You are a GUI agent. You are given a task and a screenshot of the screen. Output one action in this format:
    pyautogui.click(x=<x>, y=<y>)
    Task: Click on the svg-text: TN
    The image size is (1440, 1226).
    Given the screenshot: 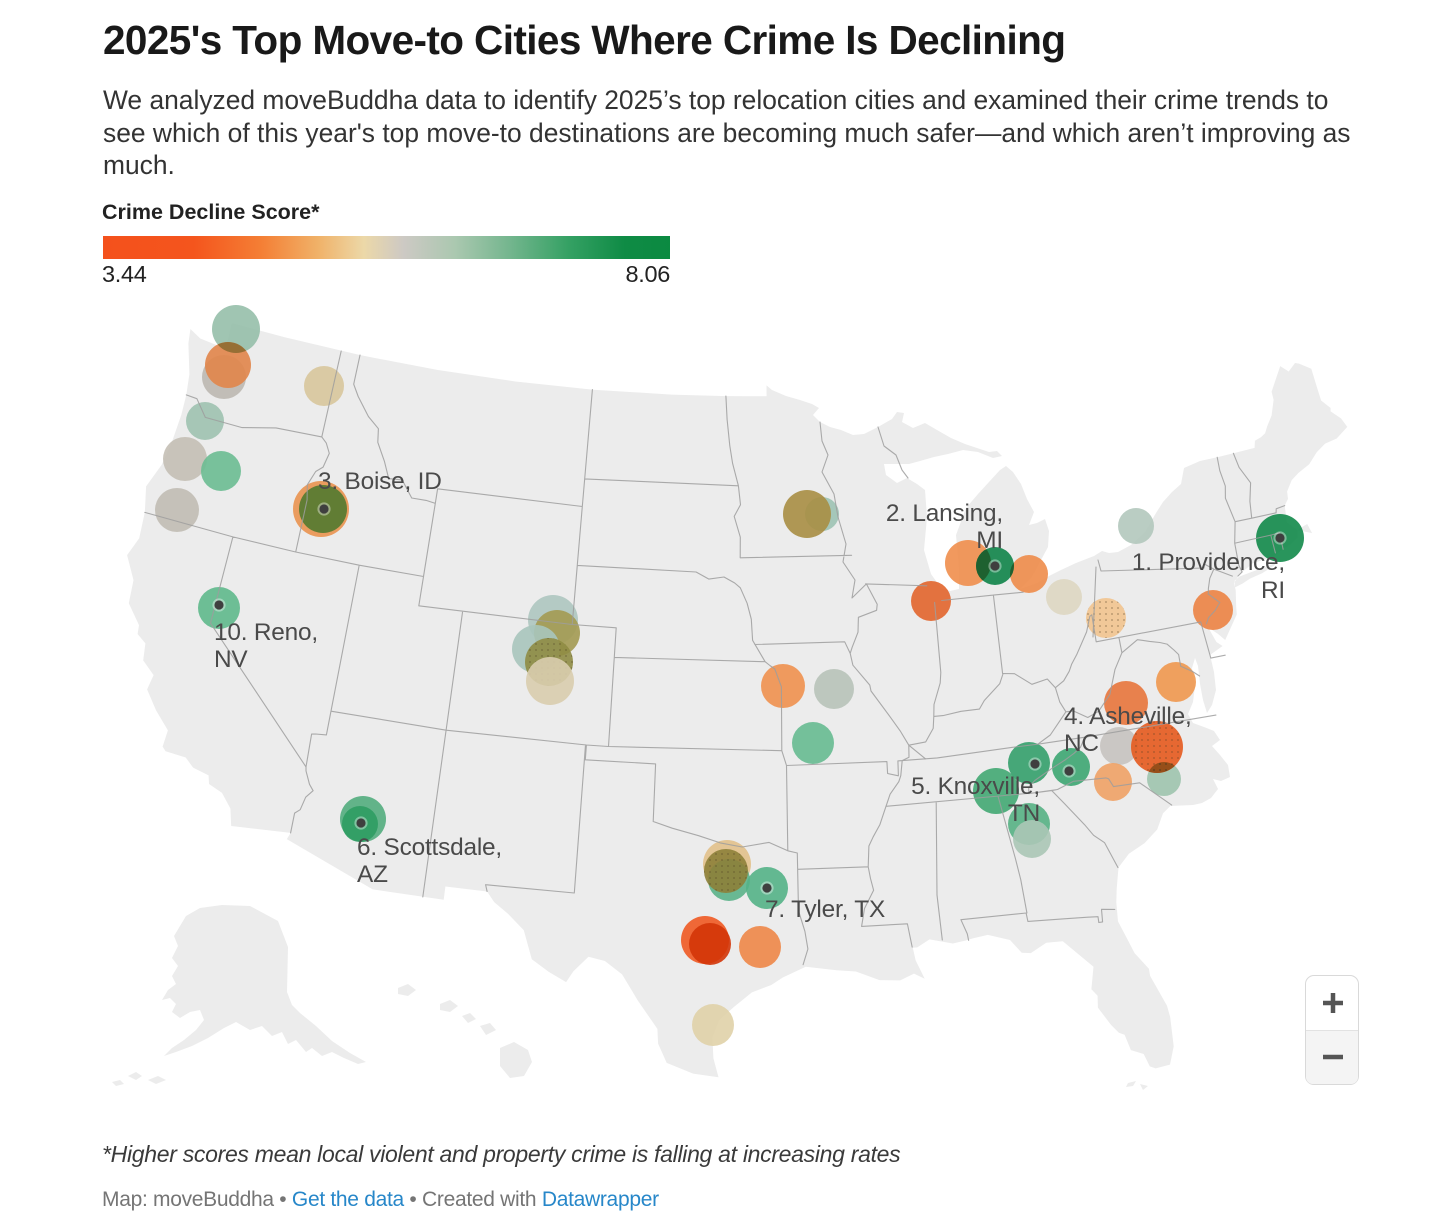 What is the action you would take?
    pyautogui.click(x=1024, y=813)
    